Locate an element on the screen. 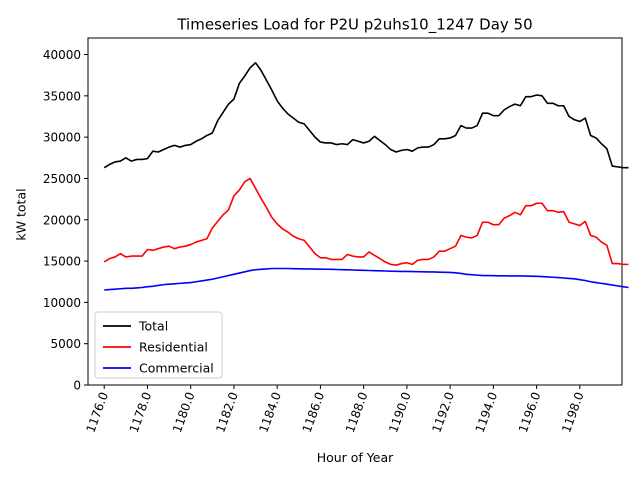 The width and height of the screenshot is (640, 480). x-tick-label: 1198.0 is located at coordinates (573, 412).